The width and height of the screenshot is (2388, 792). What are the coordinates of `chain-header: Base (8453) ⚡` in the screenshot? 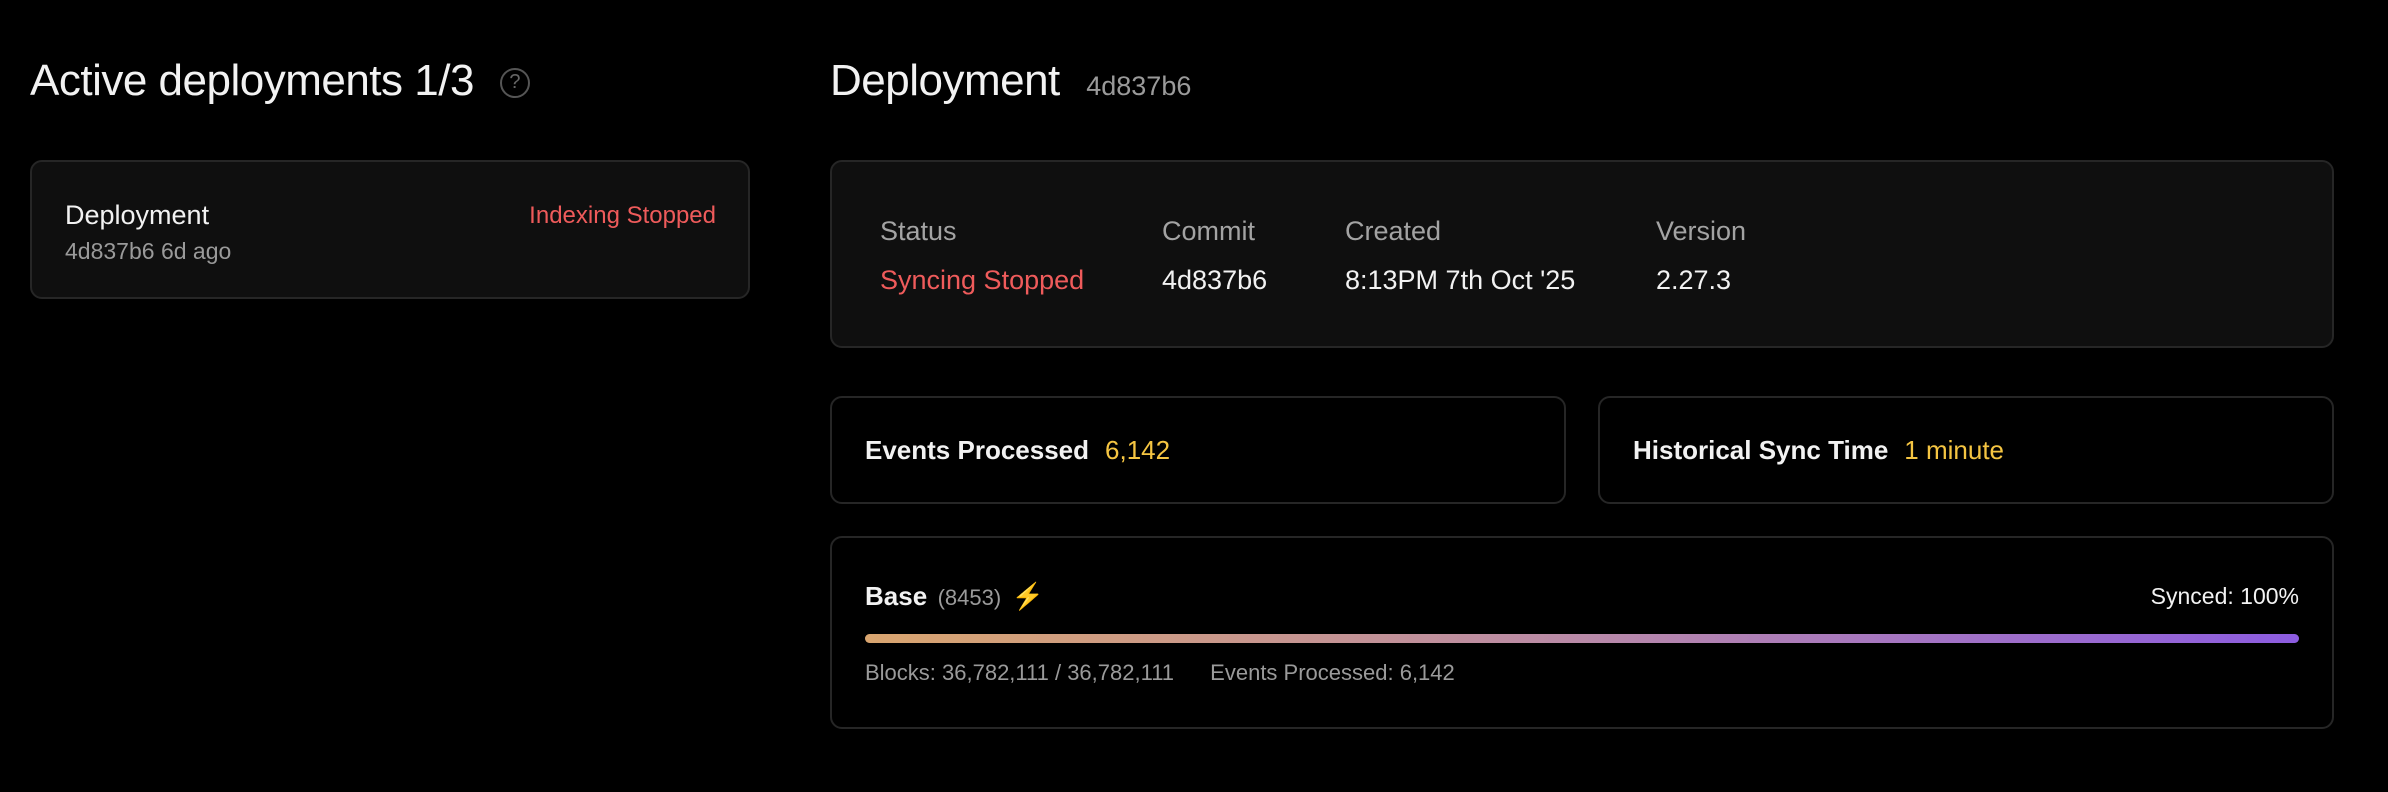 It's located at (954, 596).